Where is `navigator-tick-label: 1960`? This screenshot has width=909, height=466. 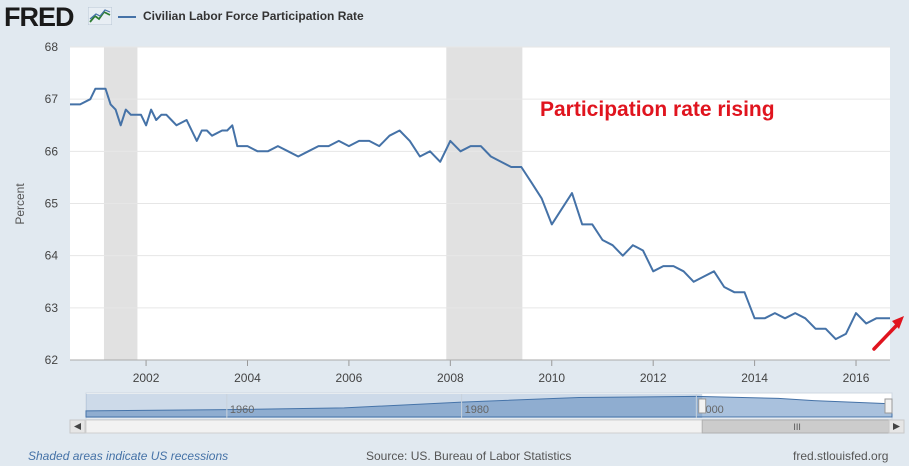
navigator-tick-label: 1960 is located at coordinates (242, 410).